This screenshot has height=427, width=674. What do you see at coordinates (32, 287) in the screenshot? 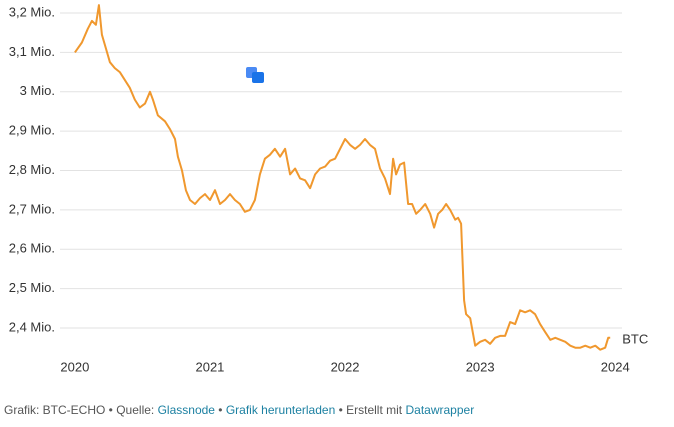
I see `y-tick-label: 2,5 Mio.` at bounding box center [32, 287].